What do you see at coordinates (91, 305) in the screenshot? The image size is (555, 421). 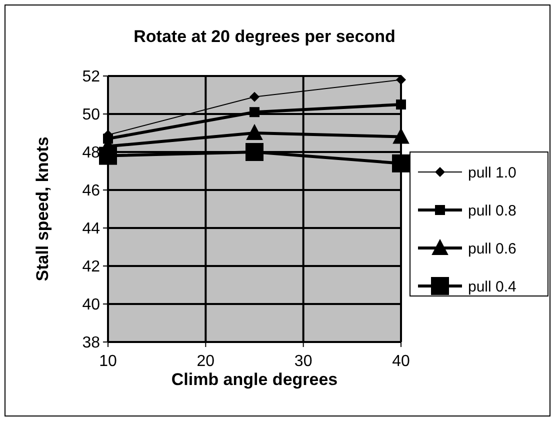 I see `y-tick-label: 40` at bounding box center [91, 305].